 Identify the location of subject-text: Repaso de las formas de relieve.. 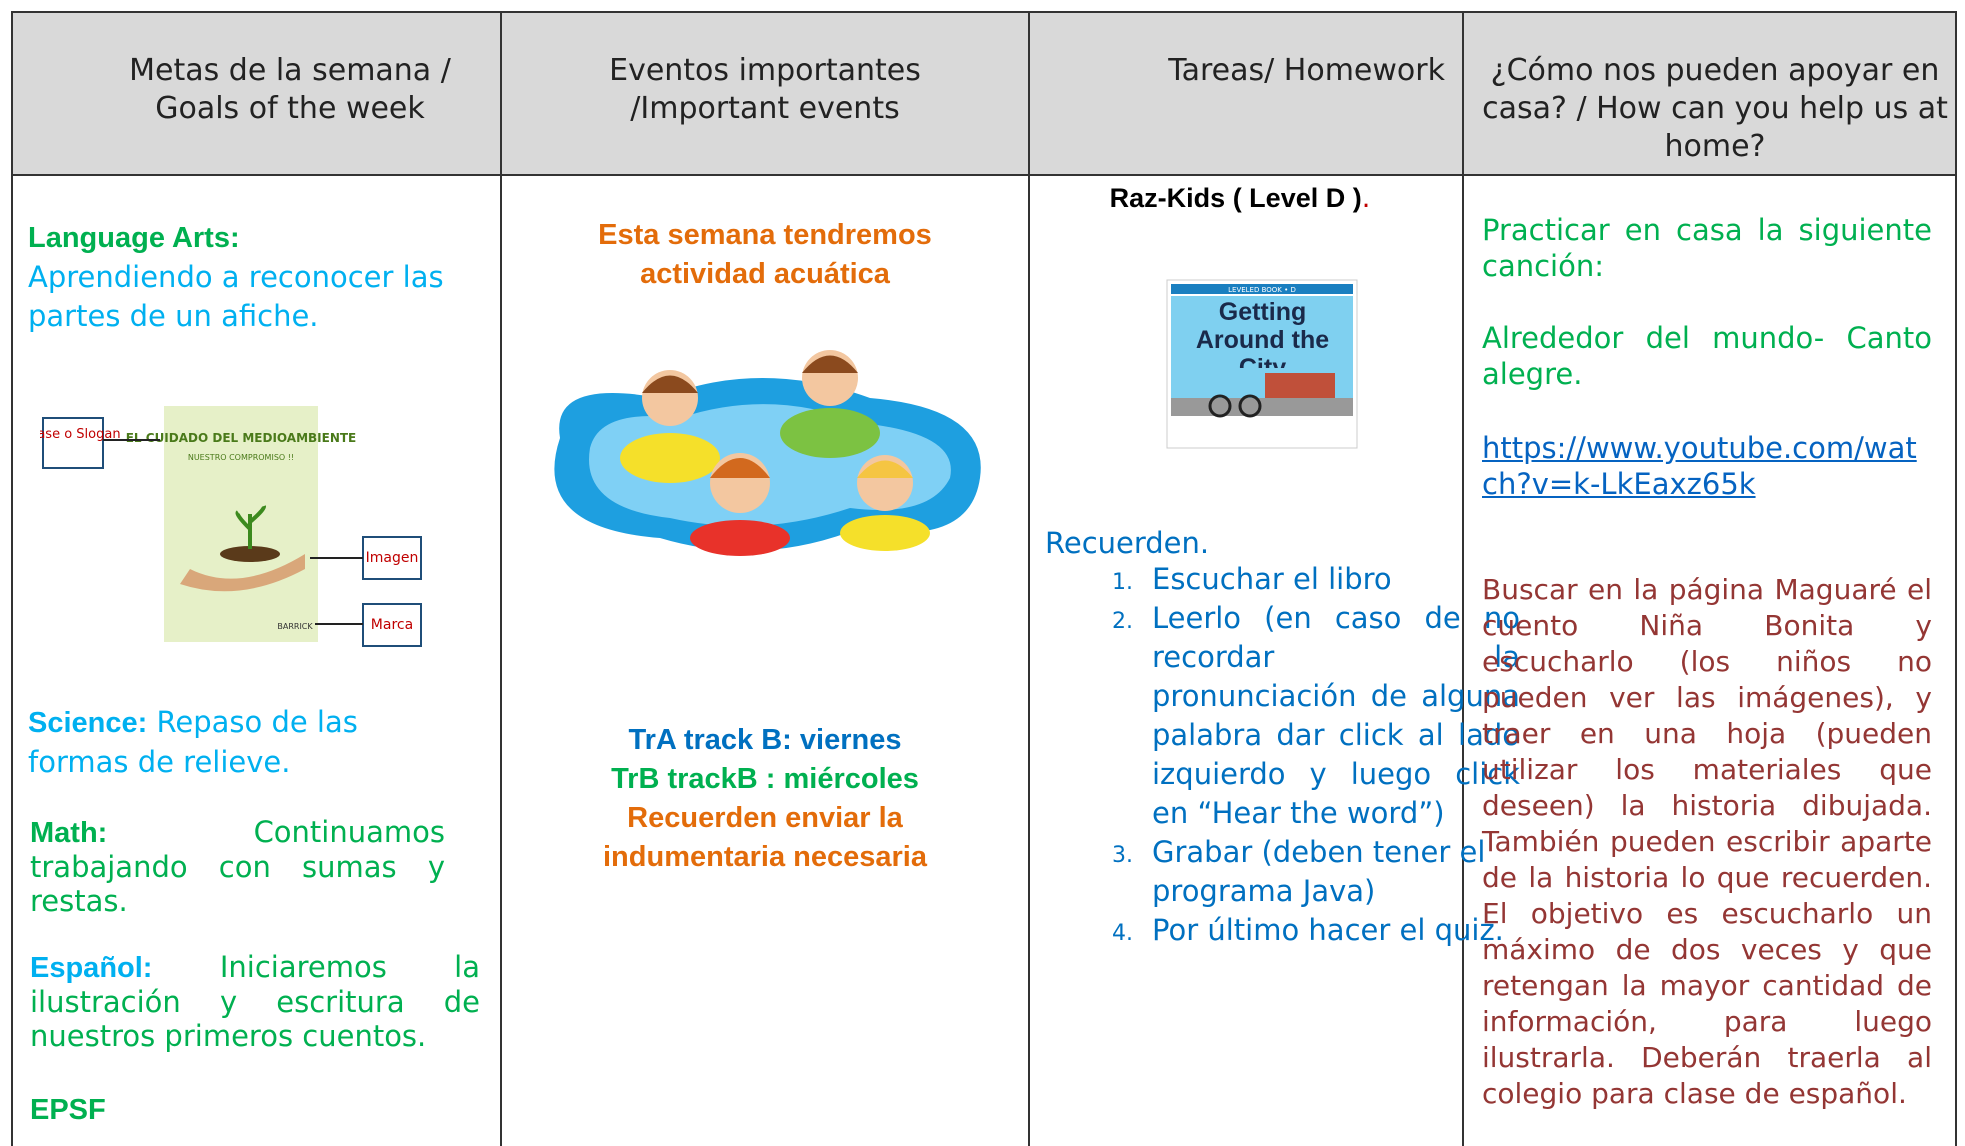
(193, 742).